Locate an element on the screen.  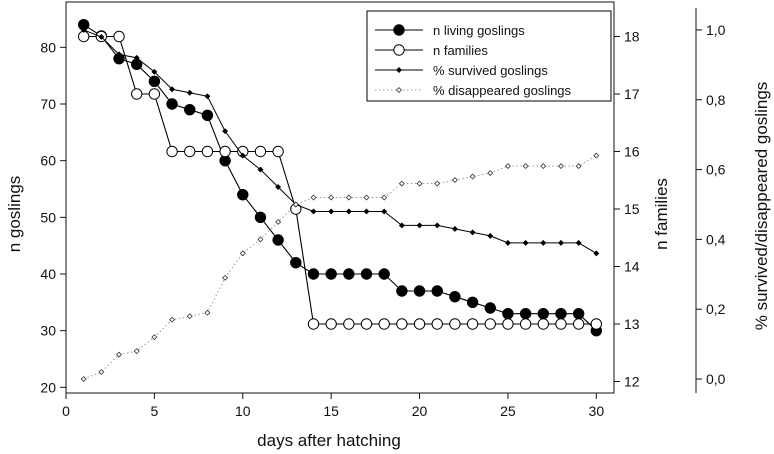
x-tick-label: 30 is located at coordinates (597, 411).